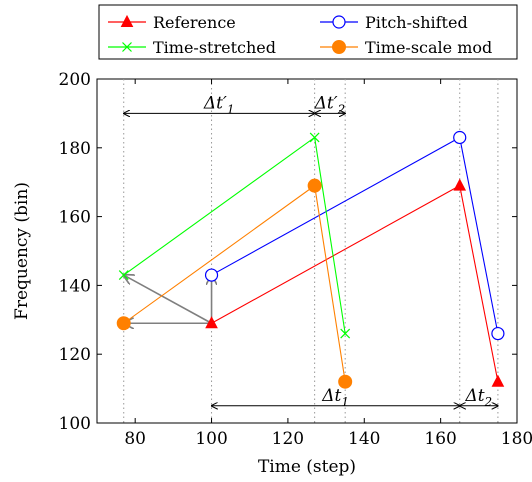 The width and height of the screenshot is (532, 482). Describe the element at coordinates (75, 218) in the screenshot. I see `y-tick-label: 160` at that location.